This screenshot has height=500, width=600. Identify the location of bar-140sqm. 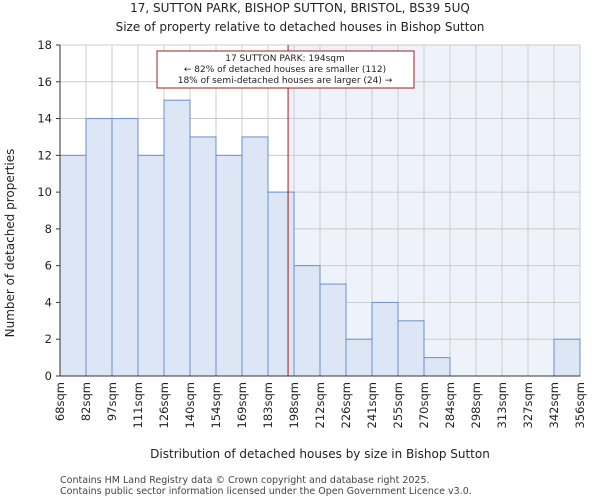
(203, 256).